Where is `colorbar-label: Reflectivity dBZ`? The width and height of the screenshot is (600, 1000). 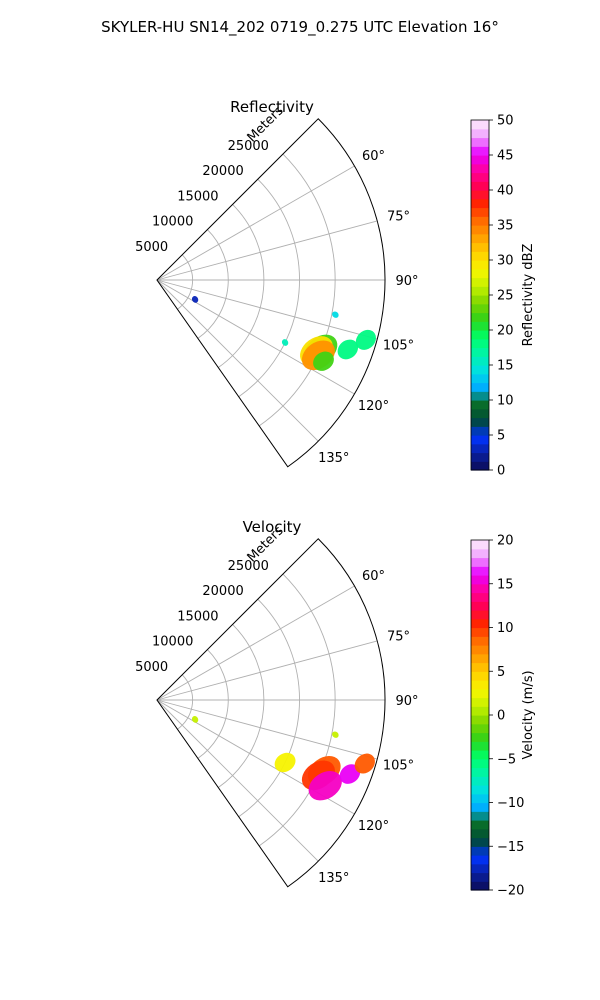 colorbar-label: Reflectivity dBZ is located at coordinates (528, 295).